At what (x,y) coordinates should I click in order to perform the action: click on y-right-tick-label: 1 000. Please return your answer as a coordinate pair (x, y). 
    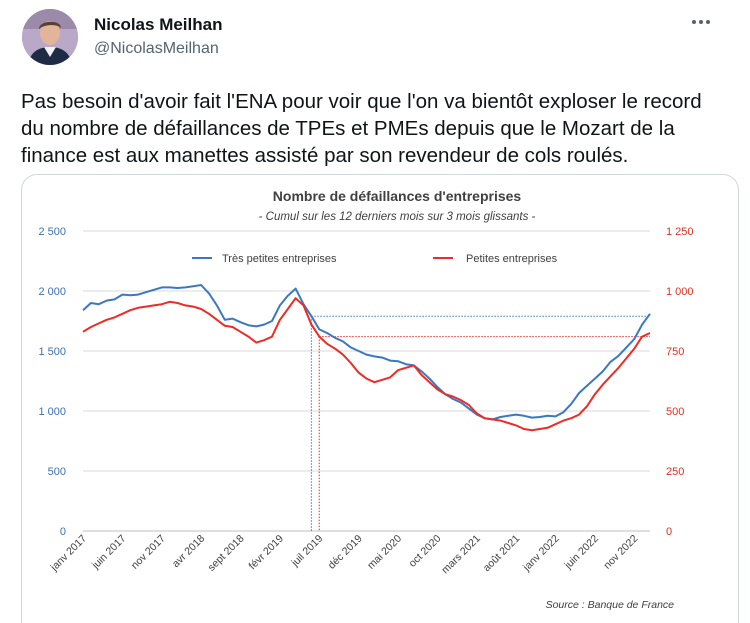
    Looking at the image, I should click on (680, 292).